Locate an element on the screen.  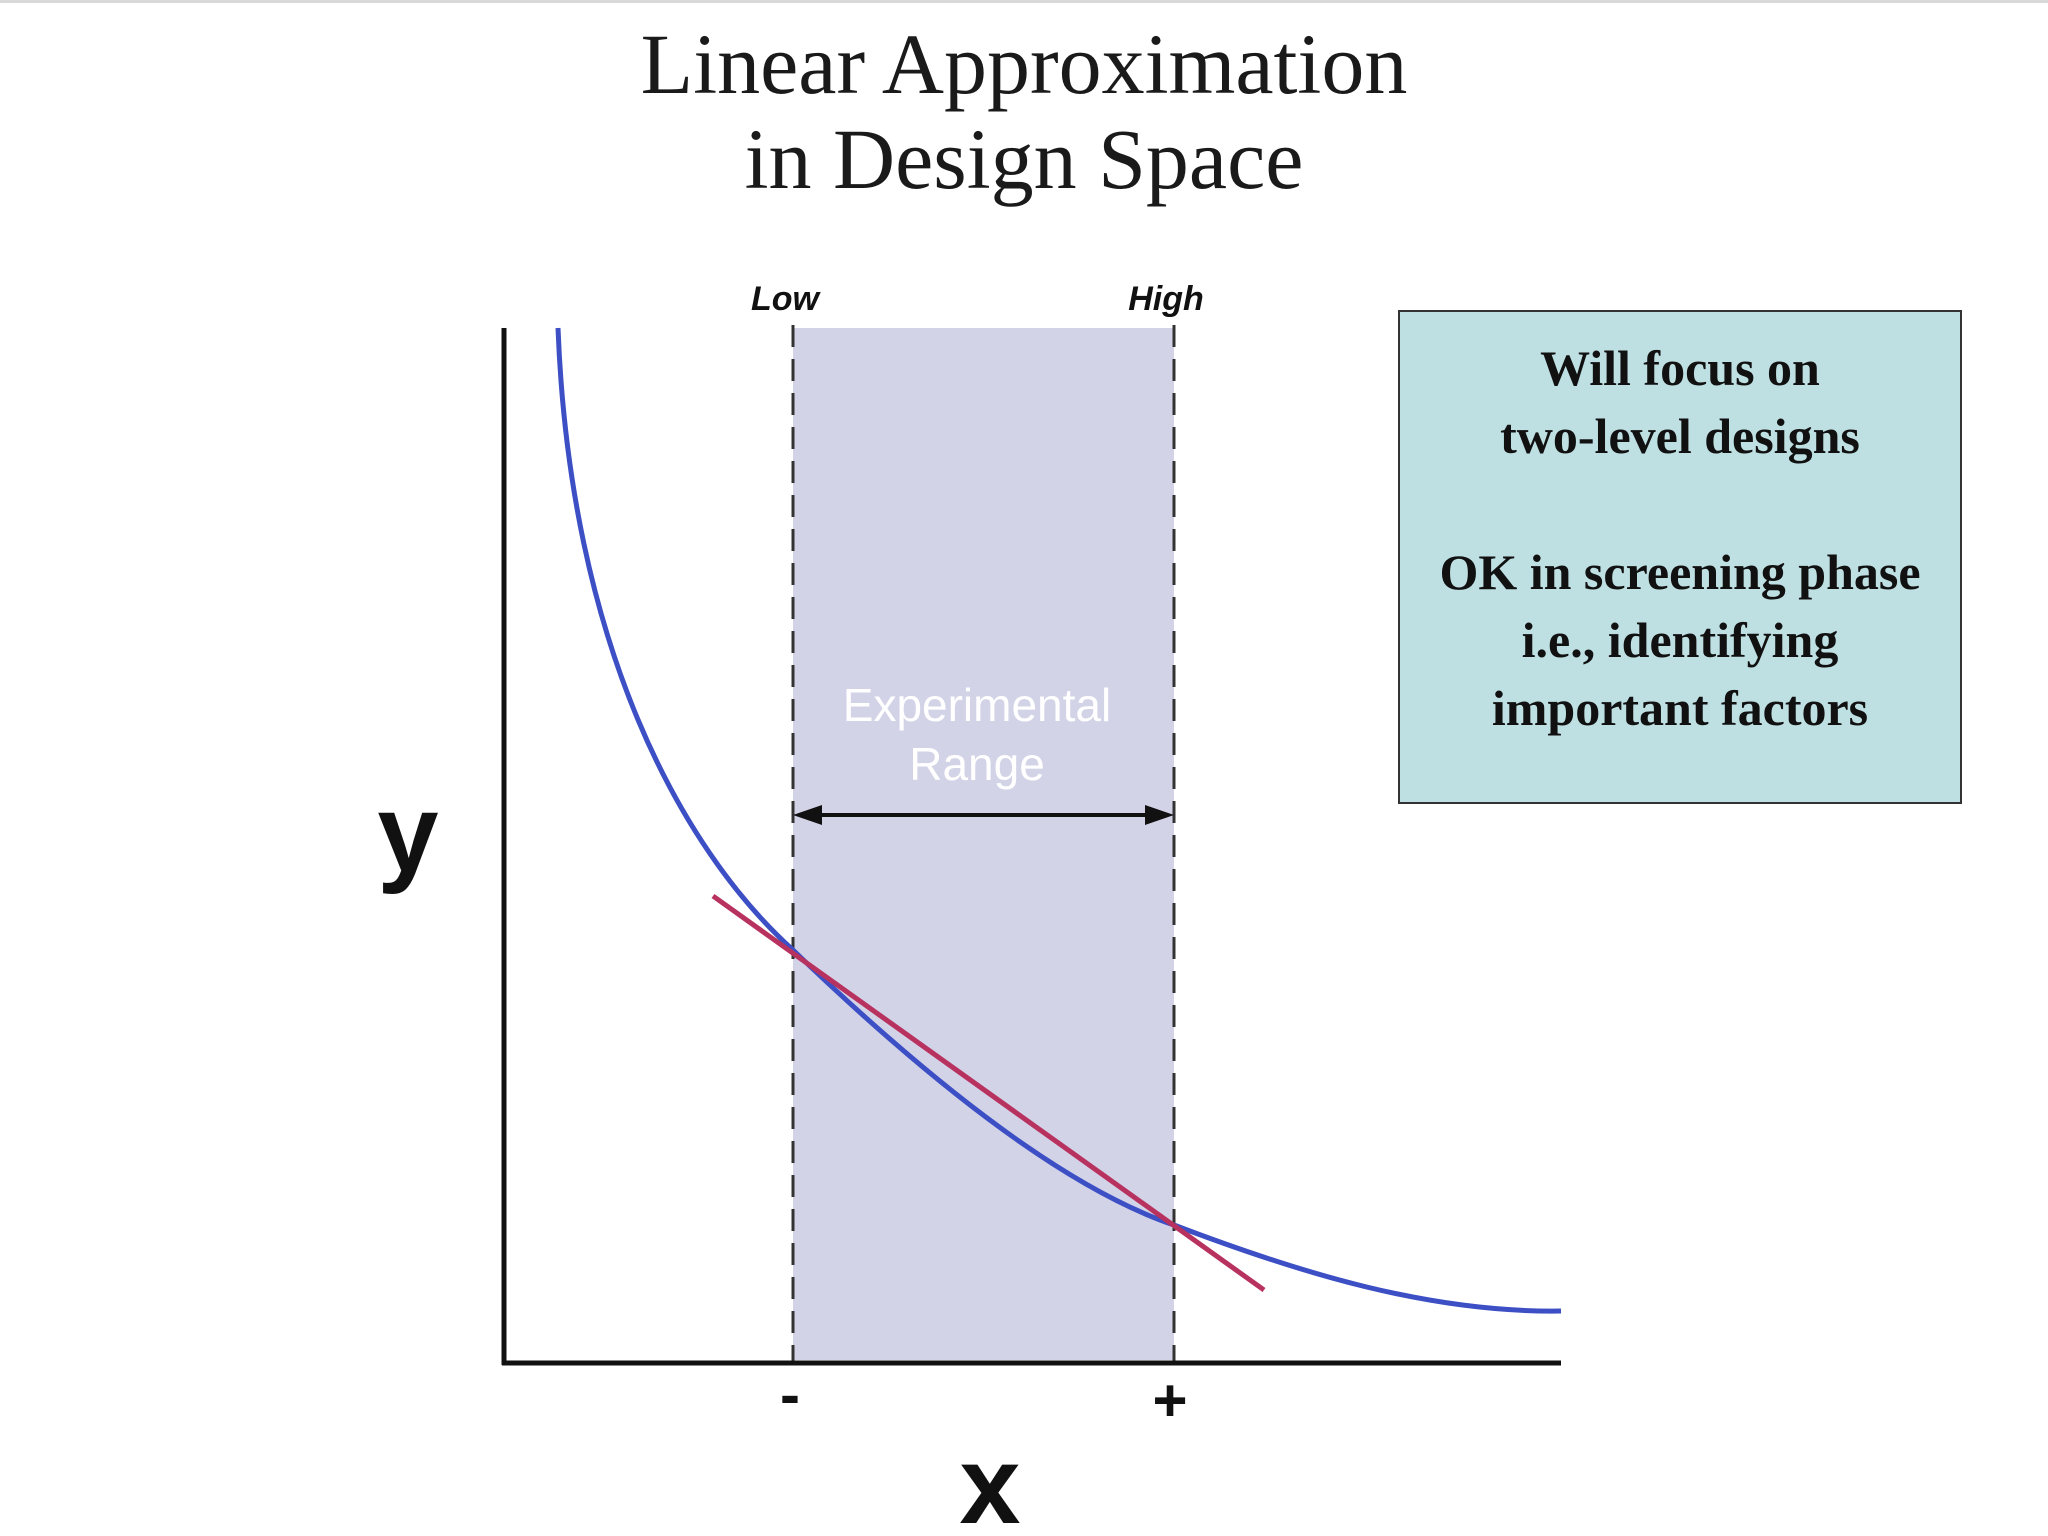
y-axis-label: y is located at coordinates (407, 833).